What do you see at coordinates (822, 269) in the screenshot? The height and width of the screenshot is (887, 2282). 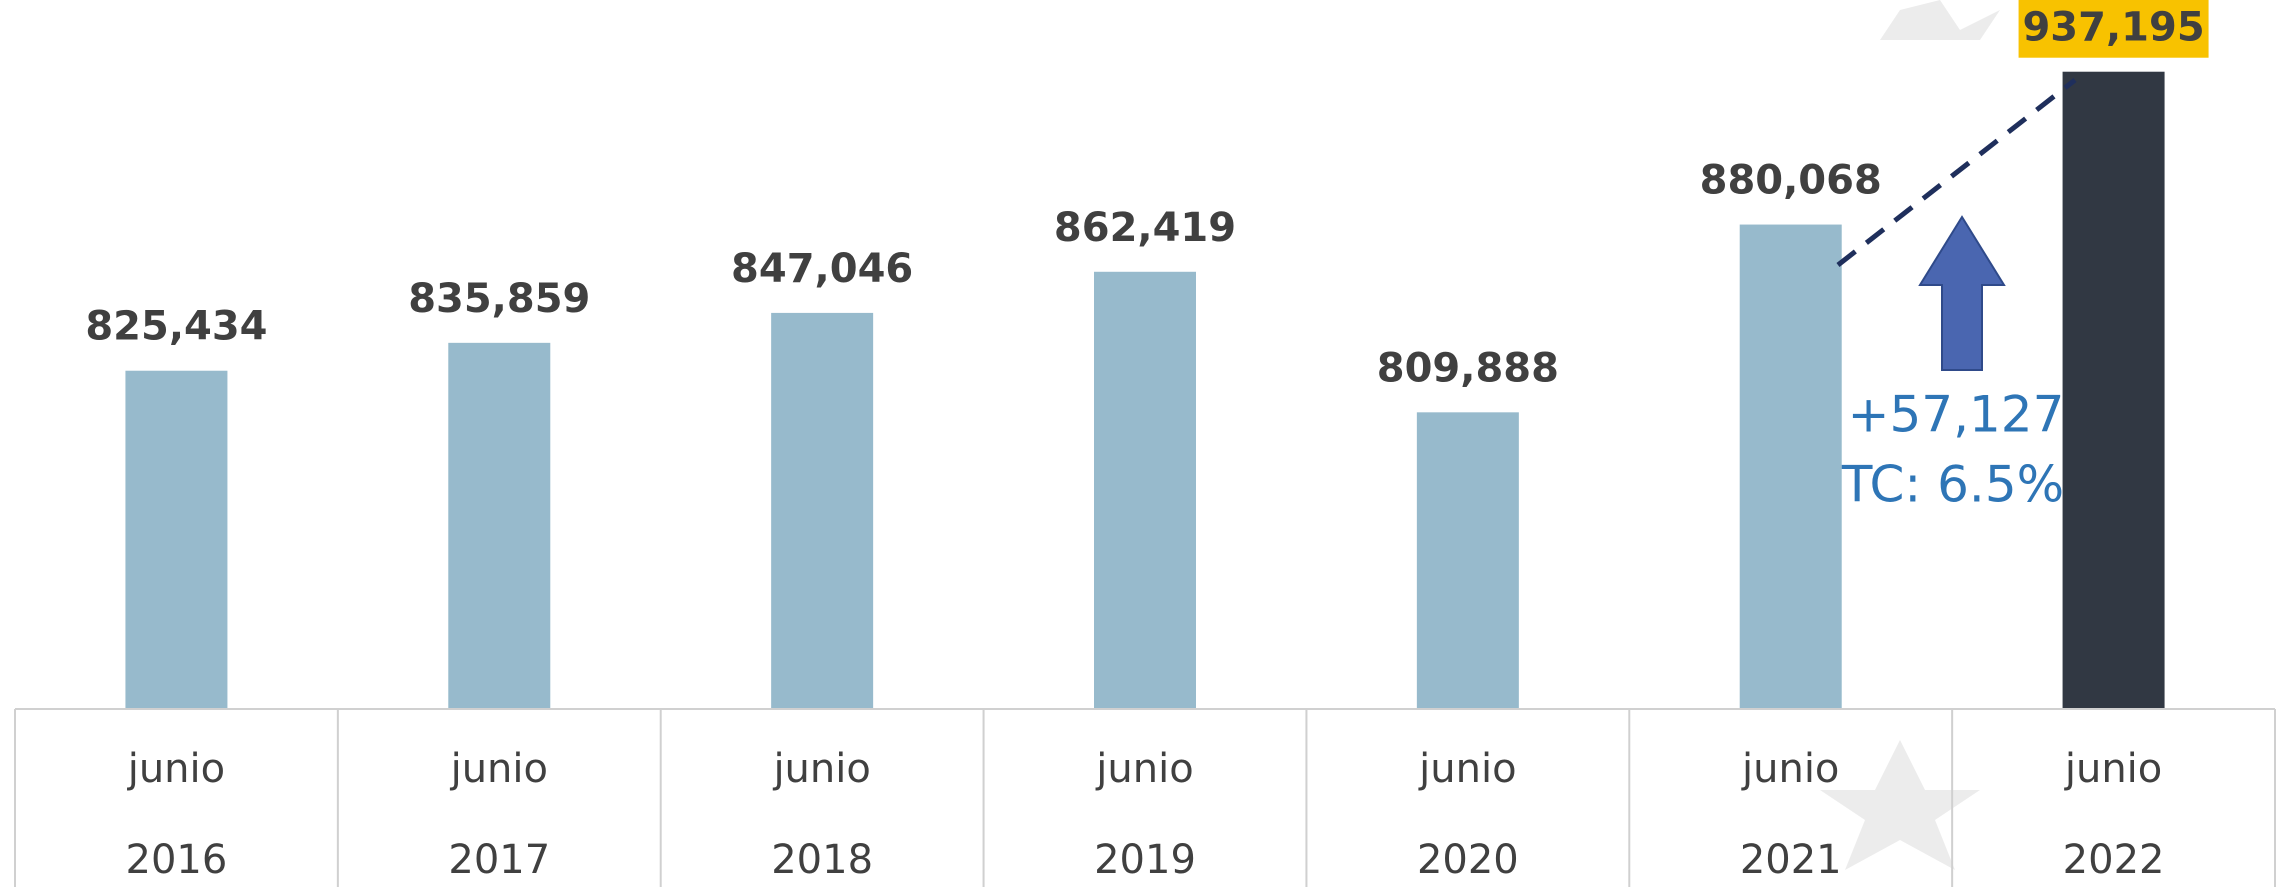 I see `value-label: 847,046` at bounding box center [822, 269].